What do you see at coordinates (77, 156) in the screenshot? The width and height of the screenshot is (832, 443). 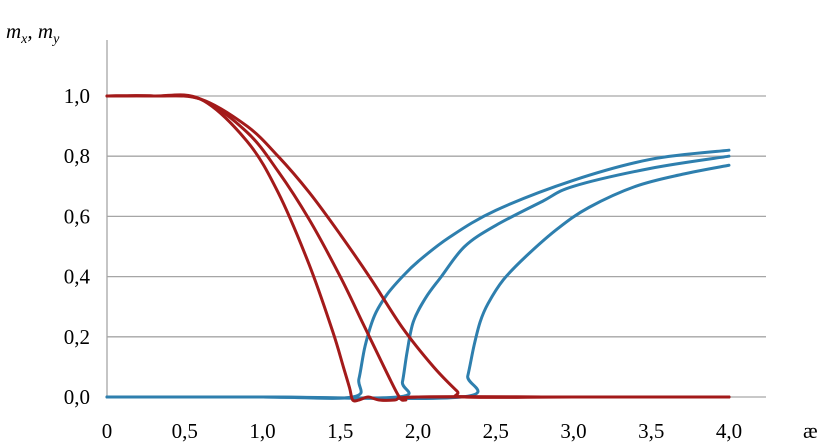 I see `y-tick-label: 0,8` at bounding box center [77, 156].